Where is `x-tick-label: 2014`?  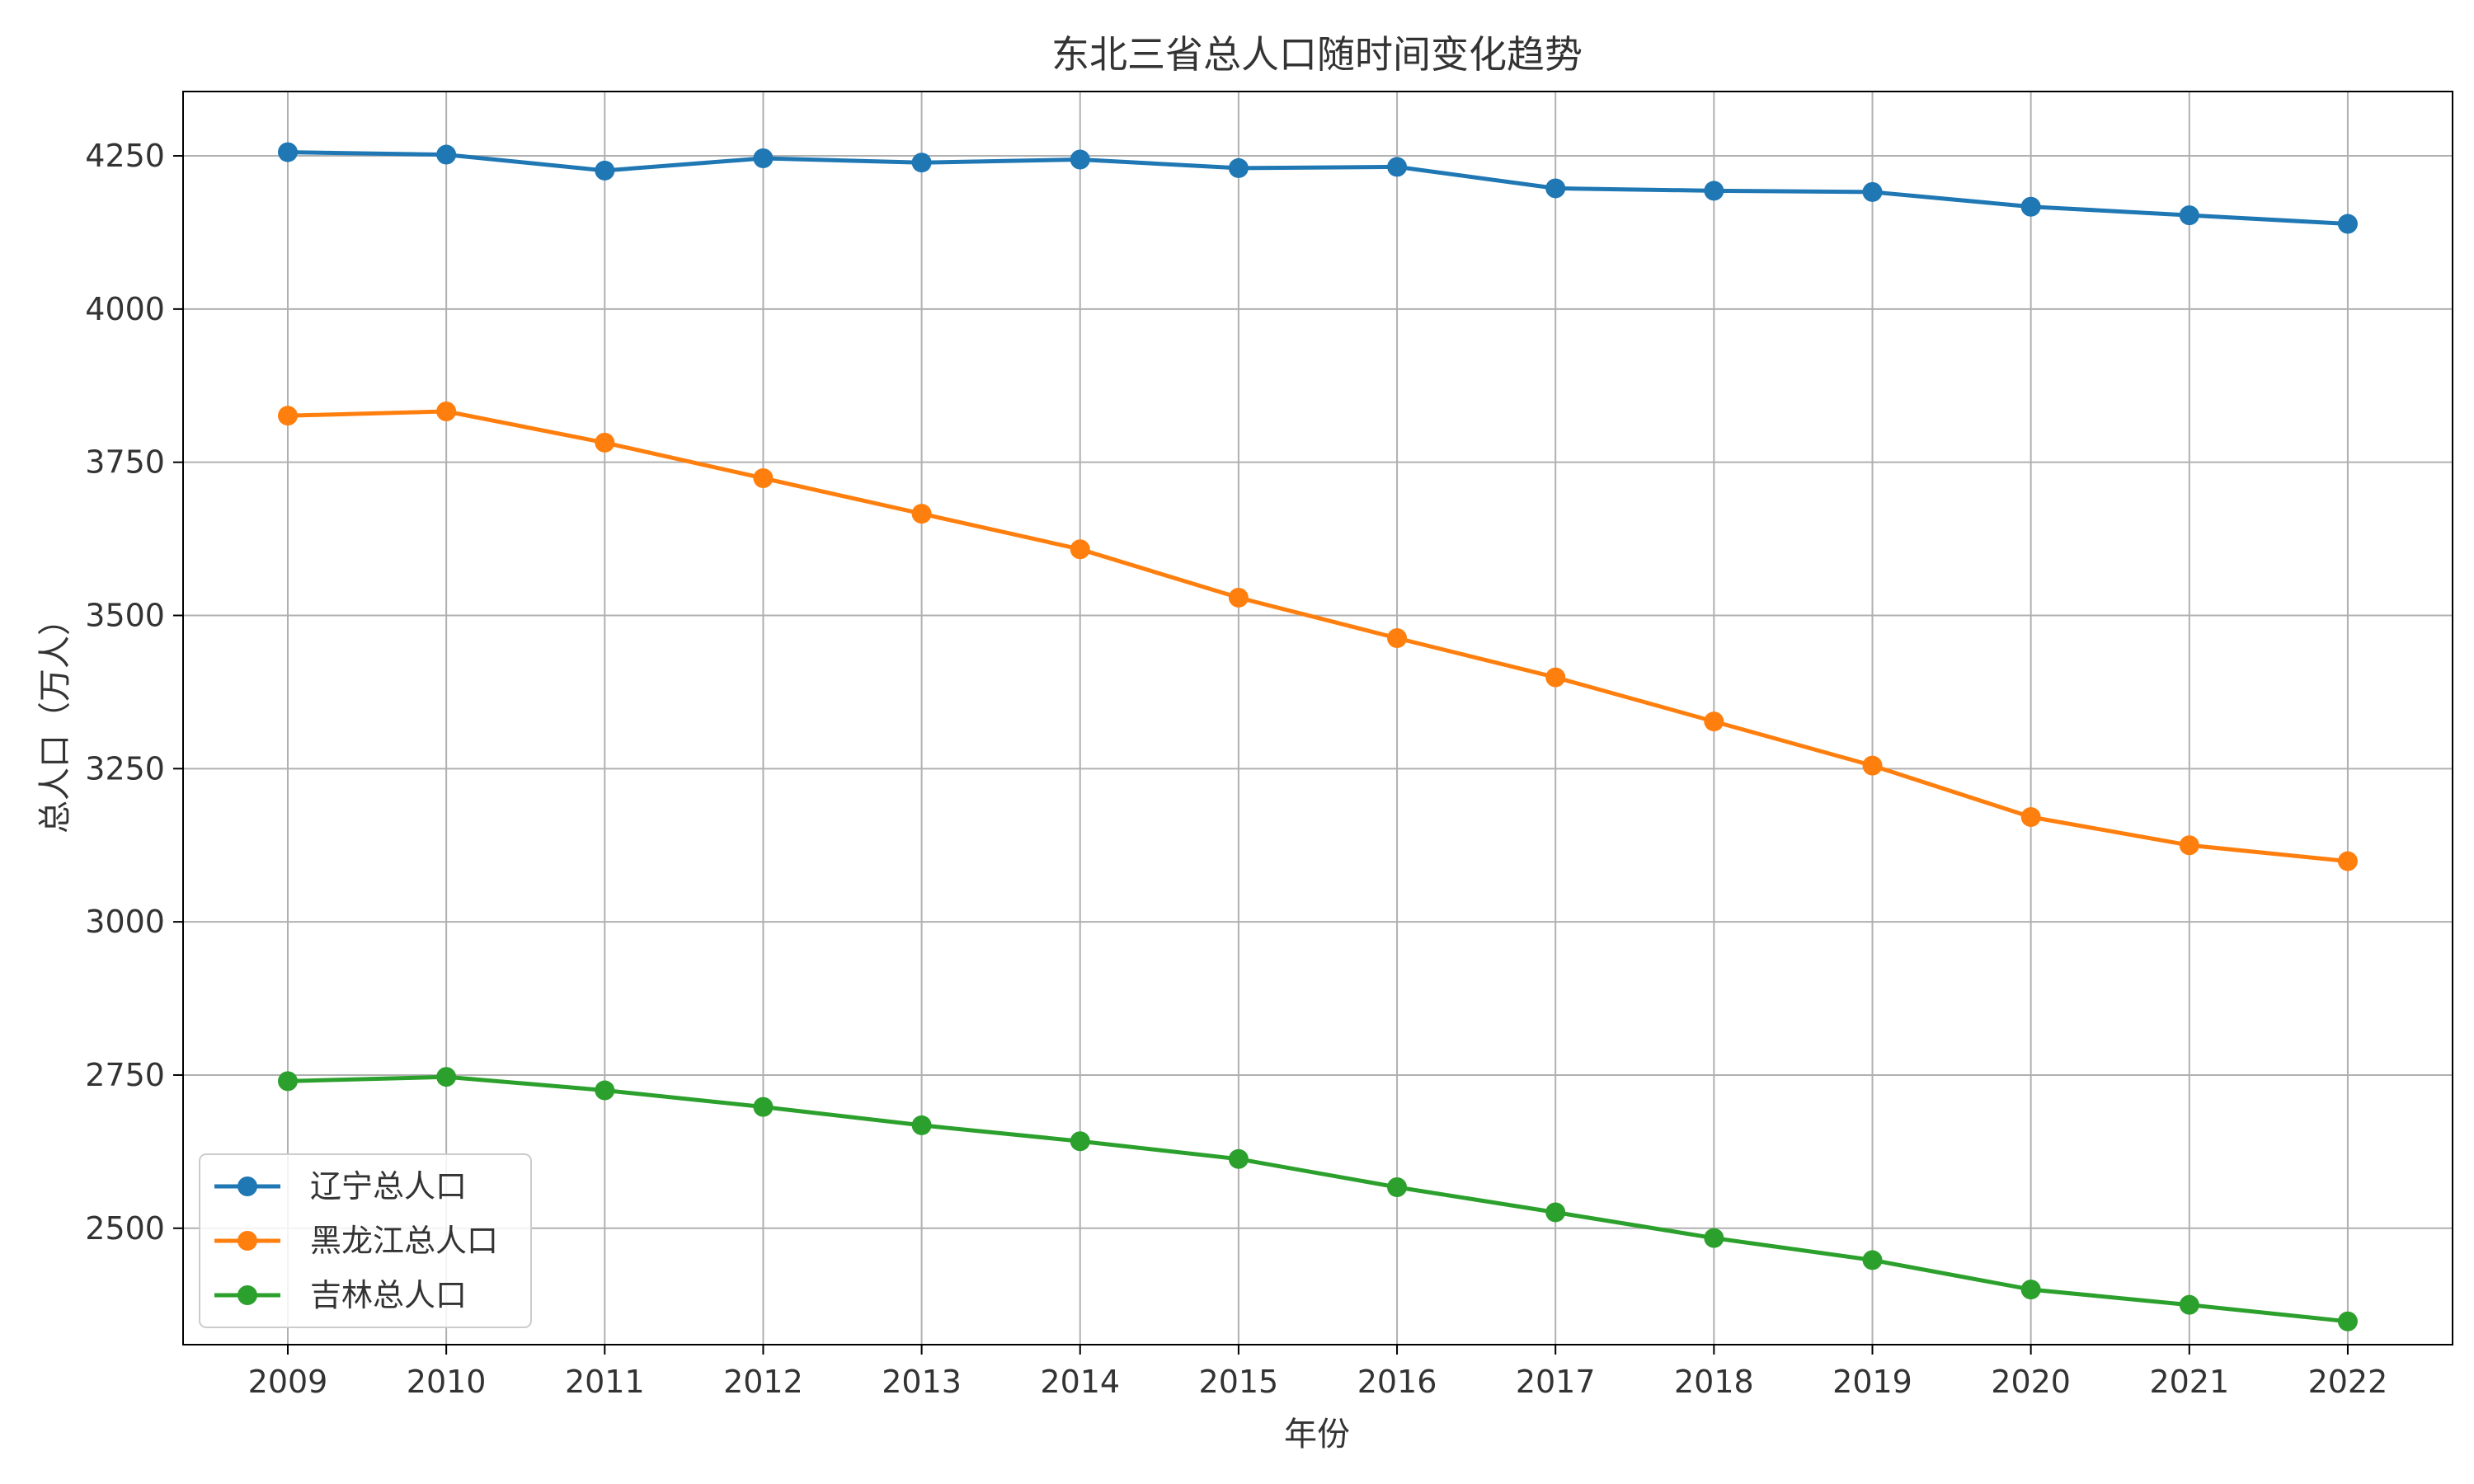
x-tick-label: 2014 is located at coordinates (1080, 1382).